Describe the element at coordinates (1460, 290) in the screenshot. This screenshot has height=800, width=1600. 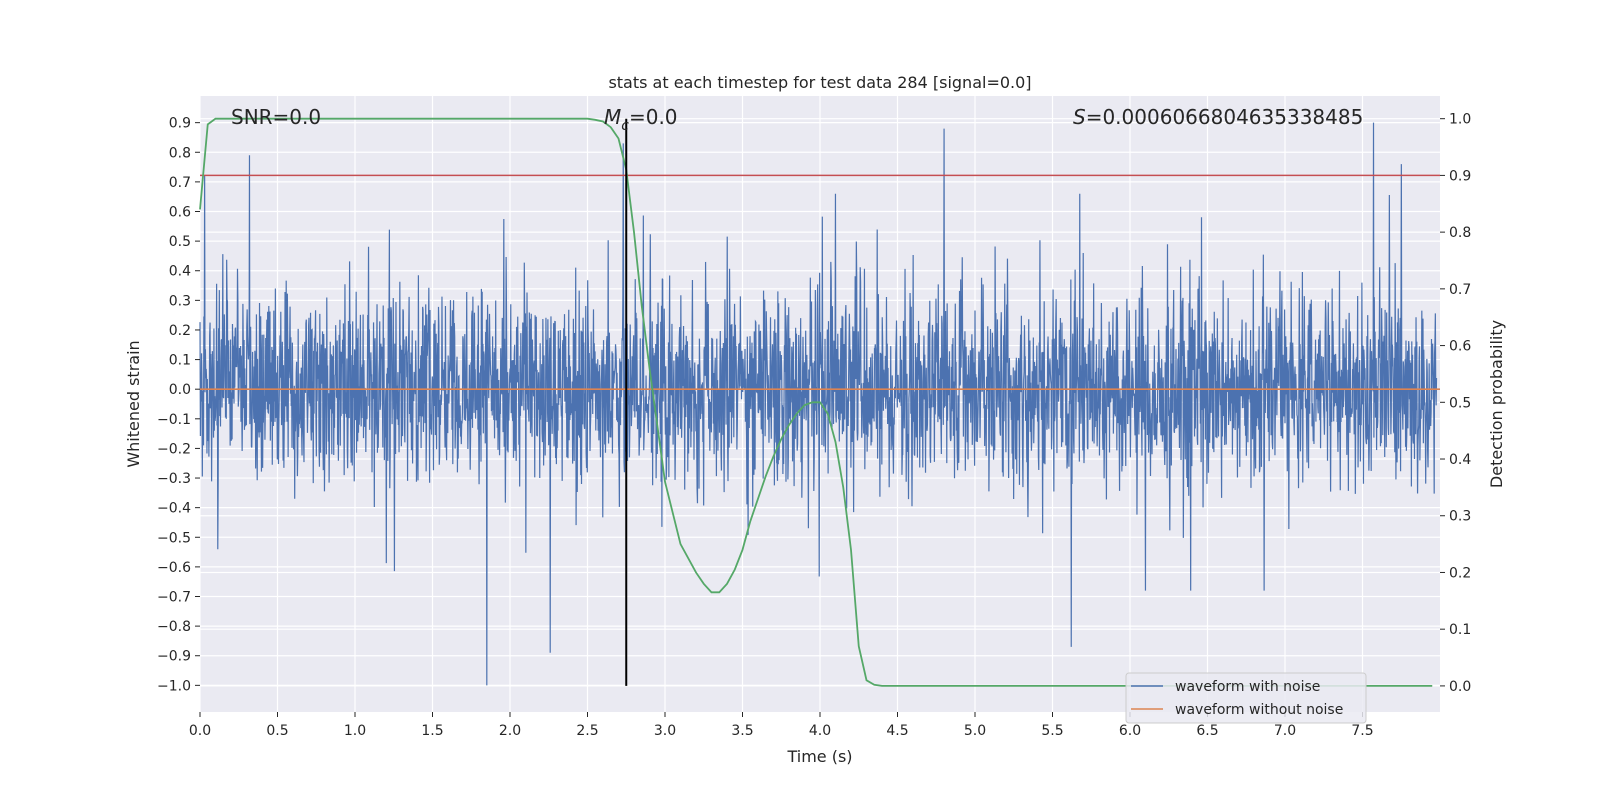
I see `right-tick-label: 0.7` at that location.